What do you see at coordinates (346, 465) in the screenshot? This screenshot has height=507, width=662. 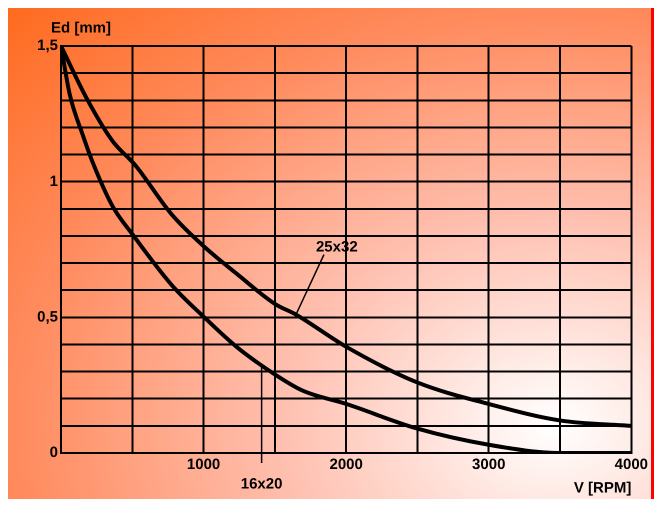 I see `x-tick-label: 2000` at bounding box center [346, 465].